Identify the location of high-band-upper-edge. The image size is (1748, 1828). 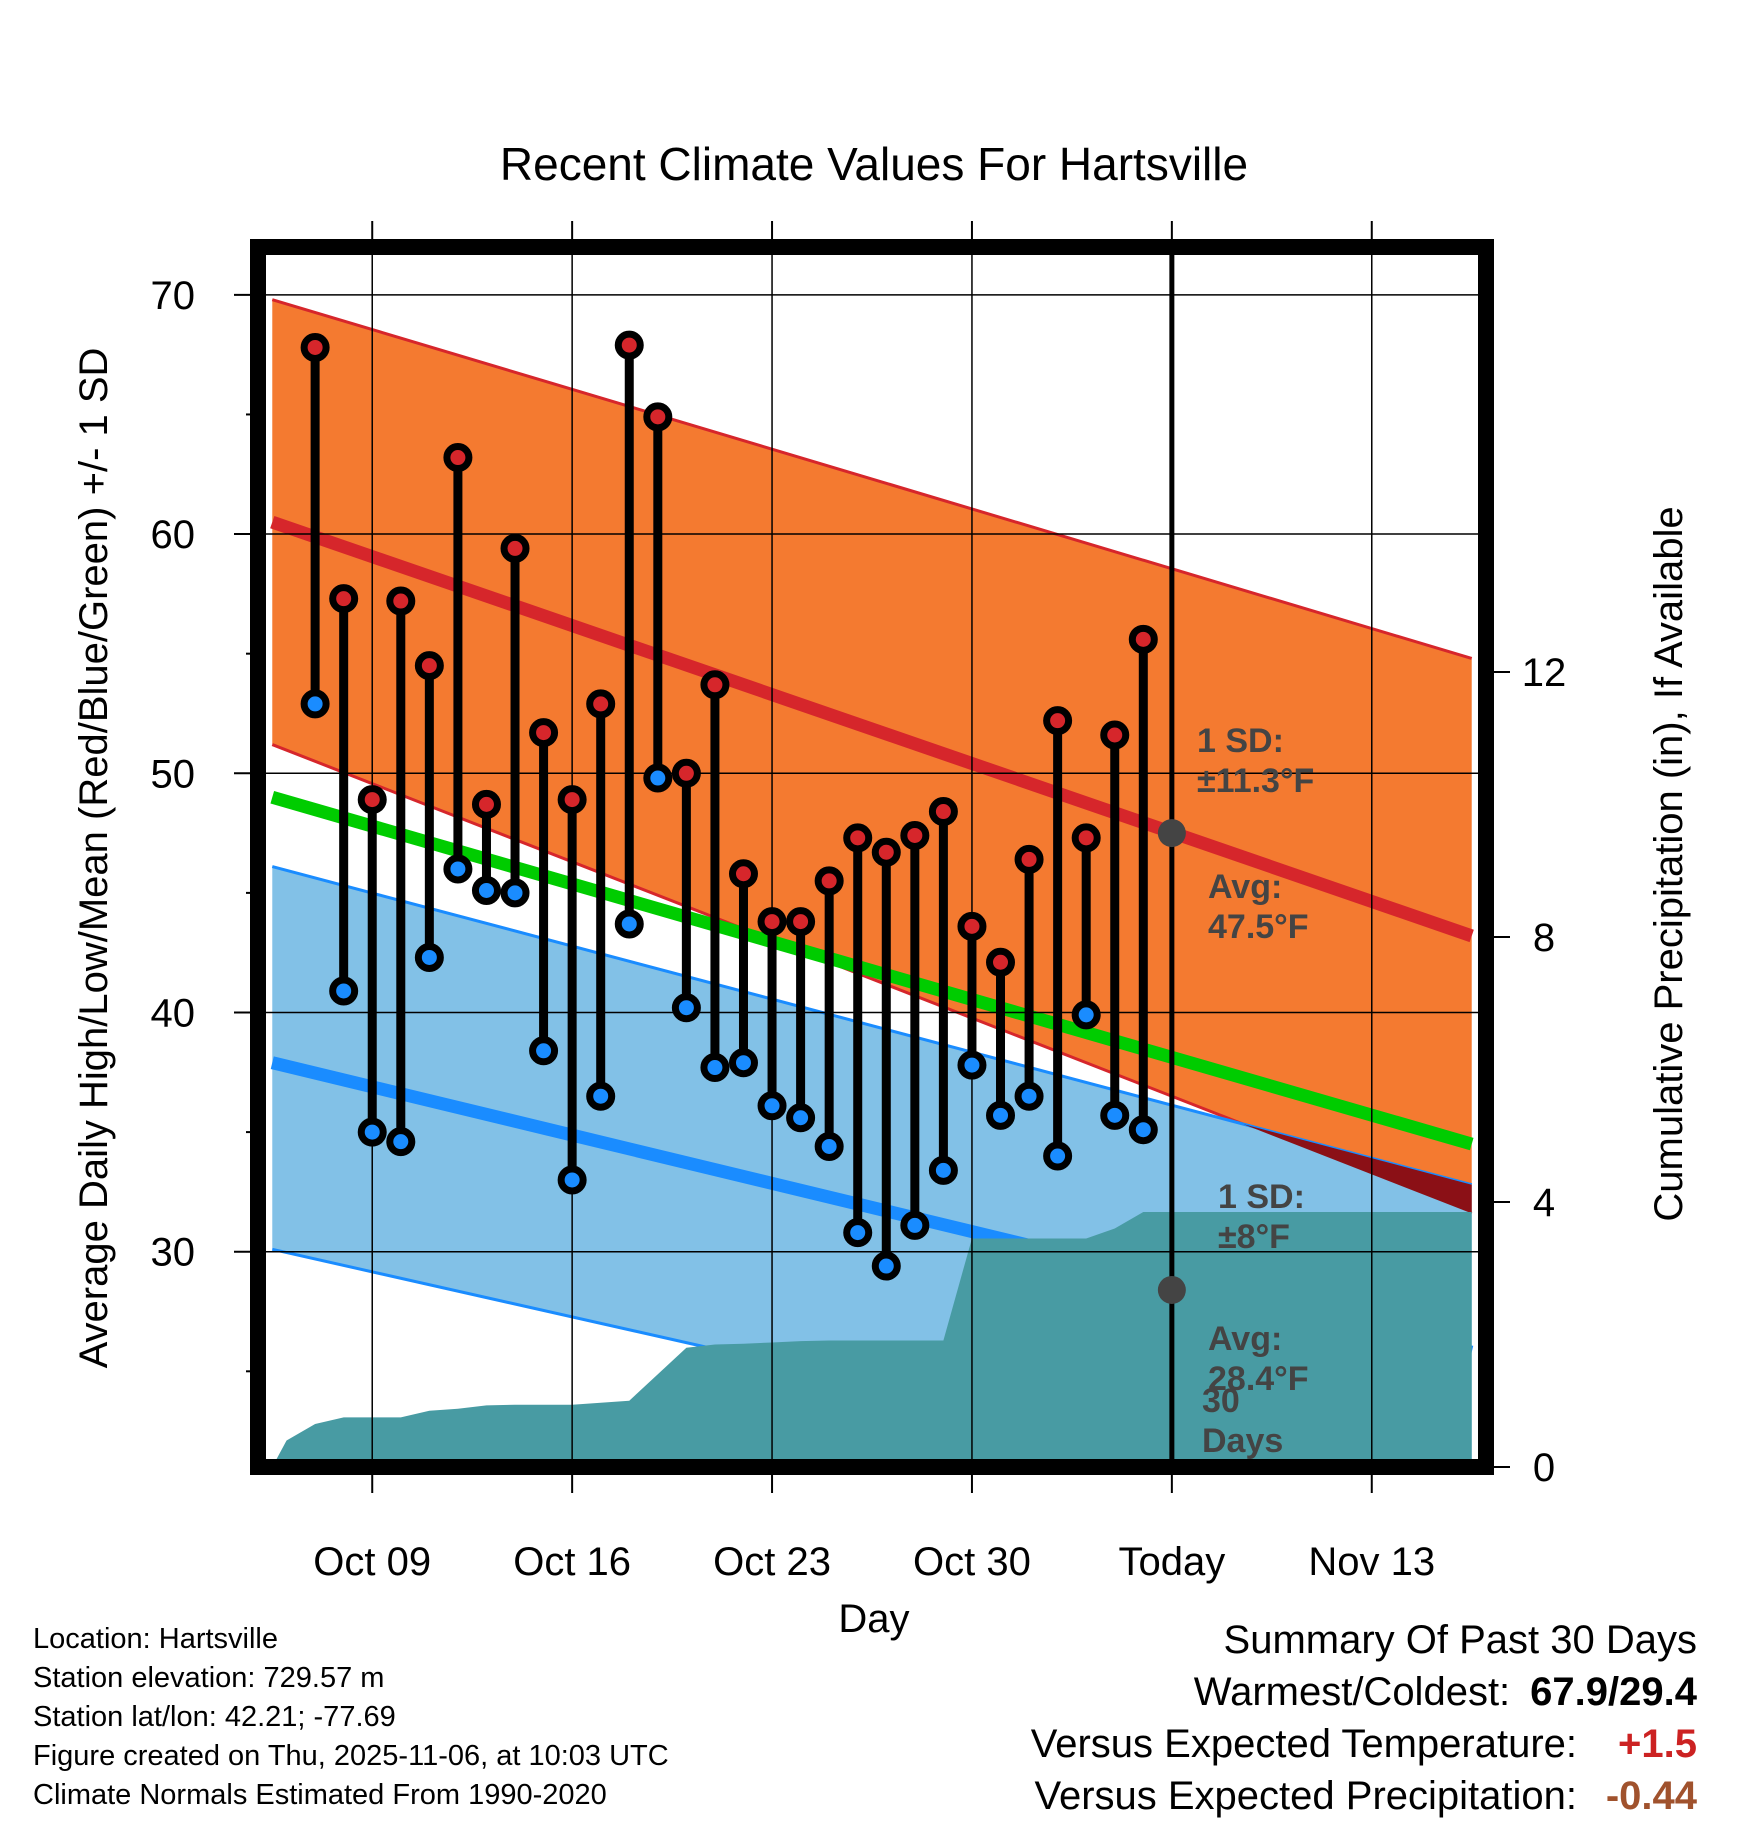
(872, 479).